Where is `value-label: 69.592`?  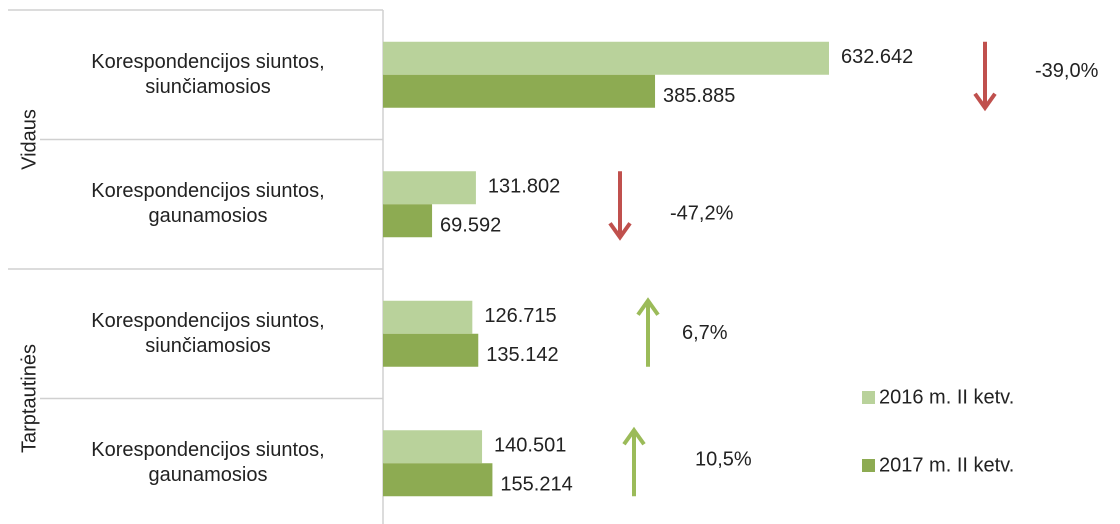
value-label: 69.592 is located at coordinates (470, 226).